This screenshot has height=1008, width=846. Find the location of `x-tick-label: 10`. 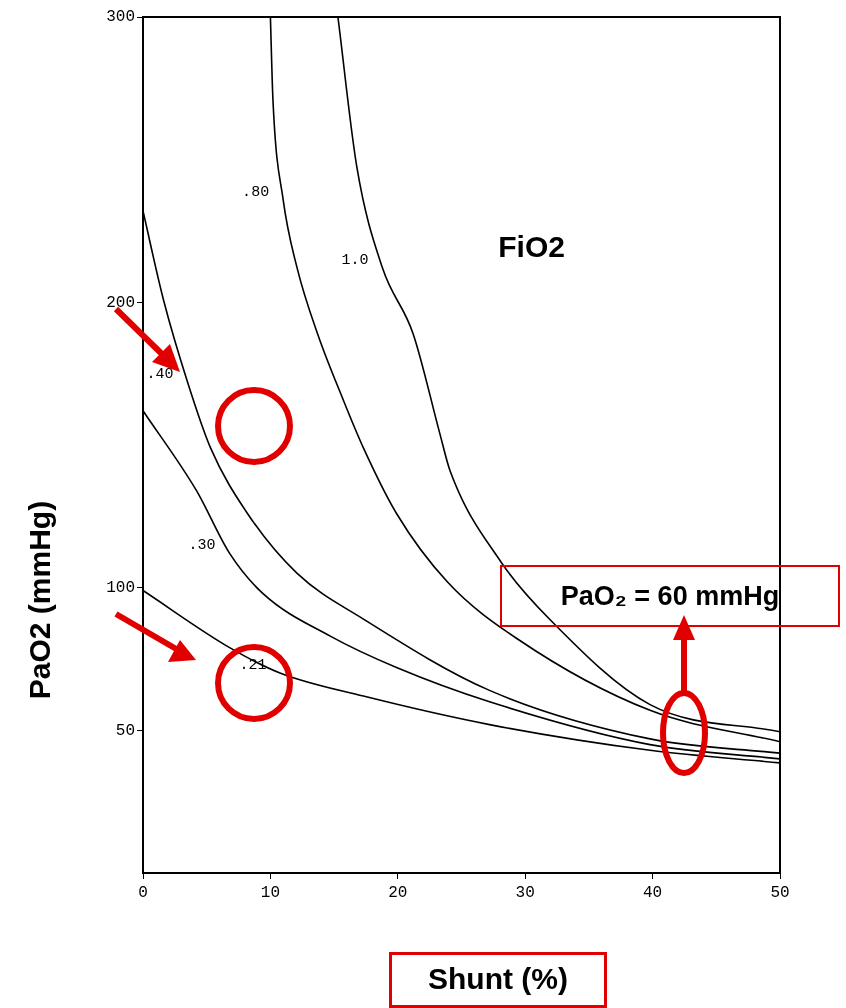

x-tick-label: 10 is located at coordinates (270, 892).